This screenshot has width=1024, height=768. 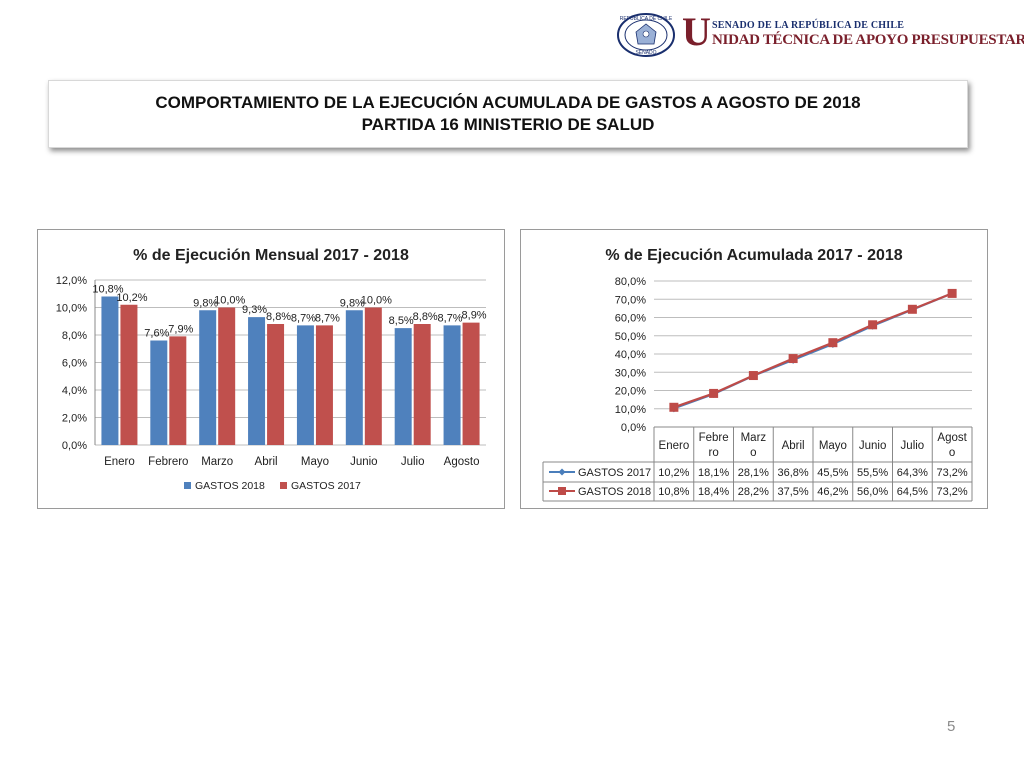 I want to click on chart2-table-value: 28,2%, so click(x=753, y=492).